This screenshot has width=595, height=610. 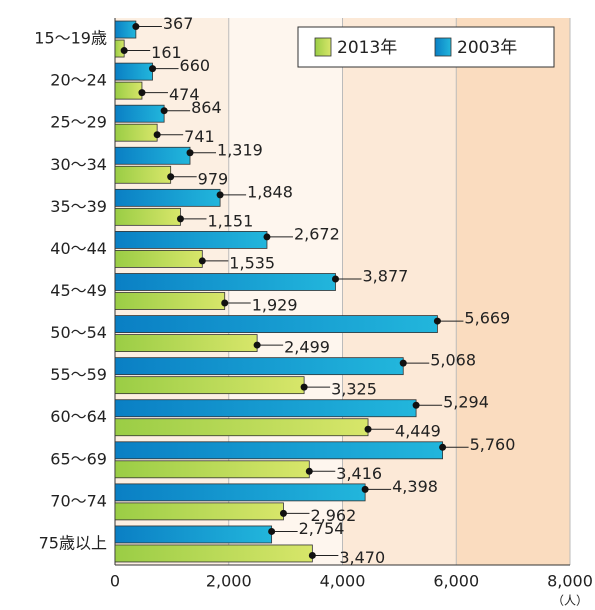 I want to click on data-label: 1,535, so click(x=252, y=262).